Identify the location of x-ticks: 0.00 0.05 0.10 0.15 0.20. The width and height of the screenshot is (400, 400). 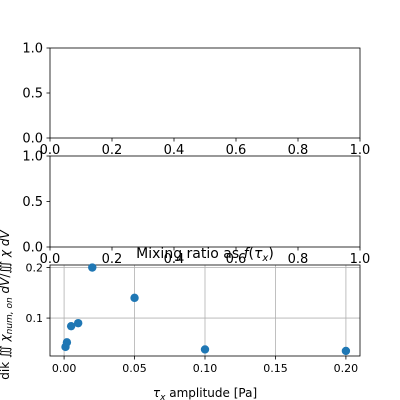
(205, 365).